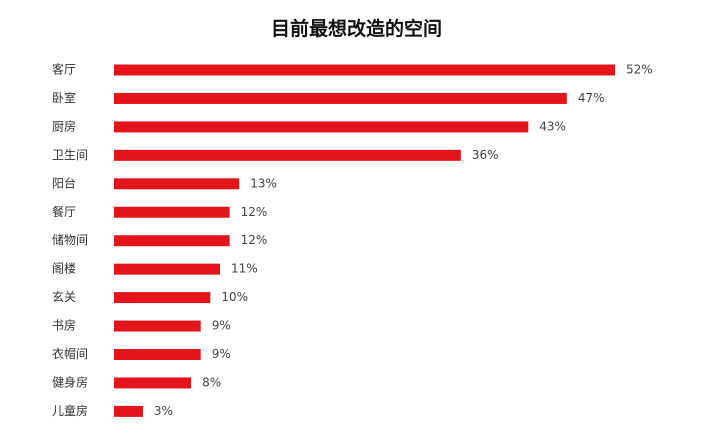  What do you see at coordinates (64, 268) in the screenshot?
I see `category-label: 阁楼` at bounding box center [64, 268].